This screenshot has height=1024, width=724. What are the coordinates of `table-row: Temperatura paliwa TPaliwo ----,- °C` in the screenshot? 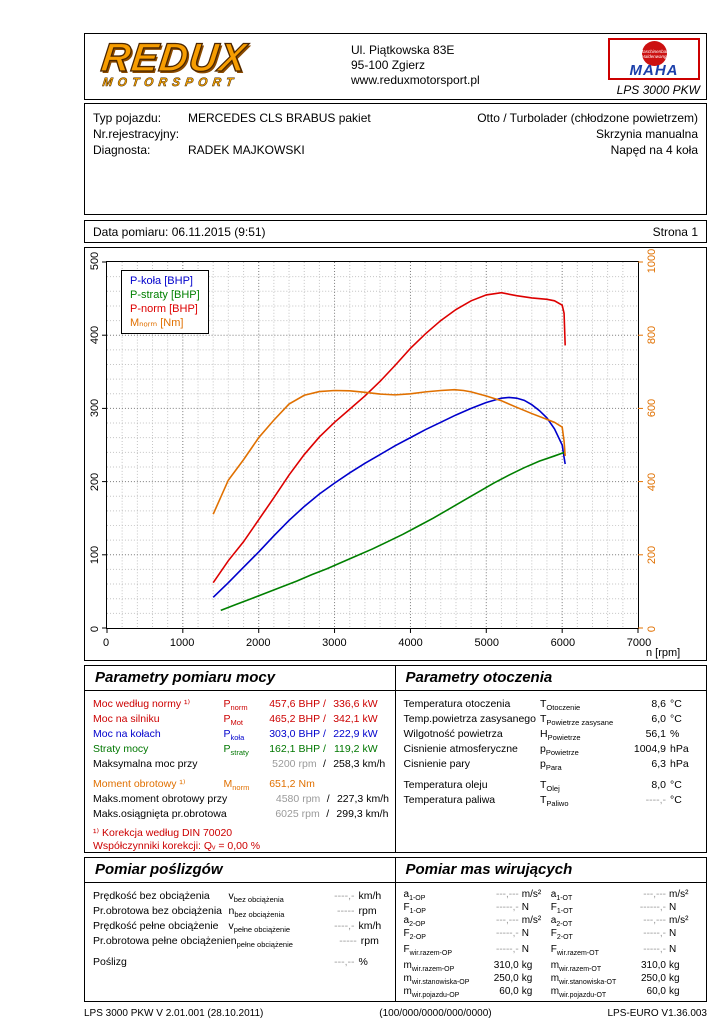 It's located at (551, 800).